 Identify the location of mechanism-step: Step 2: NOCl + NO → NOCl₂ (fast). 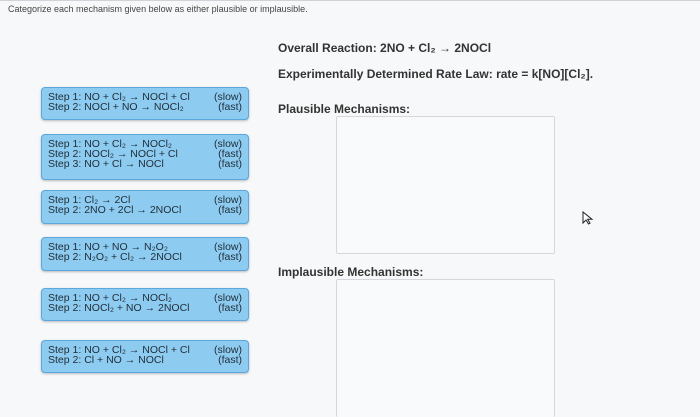
(145, 107).